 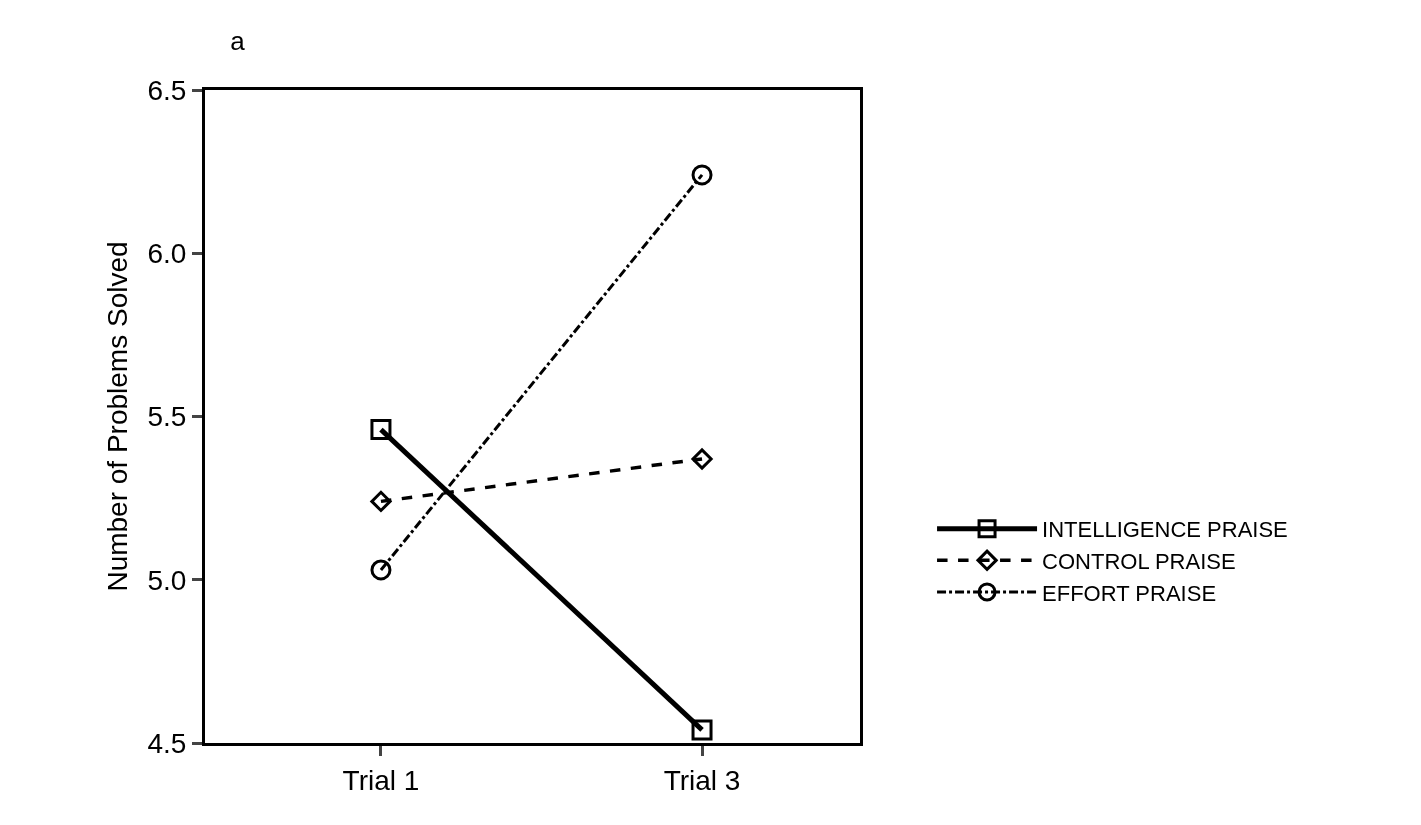 What do you see at coordinates (167, 580) in the screenshot?
I see `y-tick-label: 5.0` at bounding box center [167, 580].